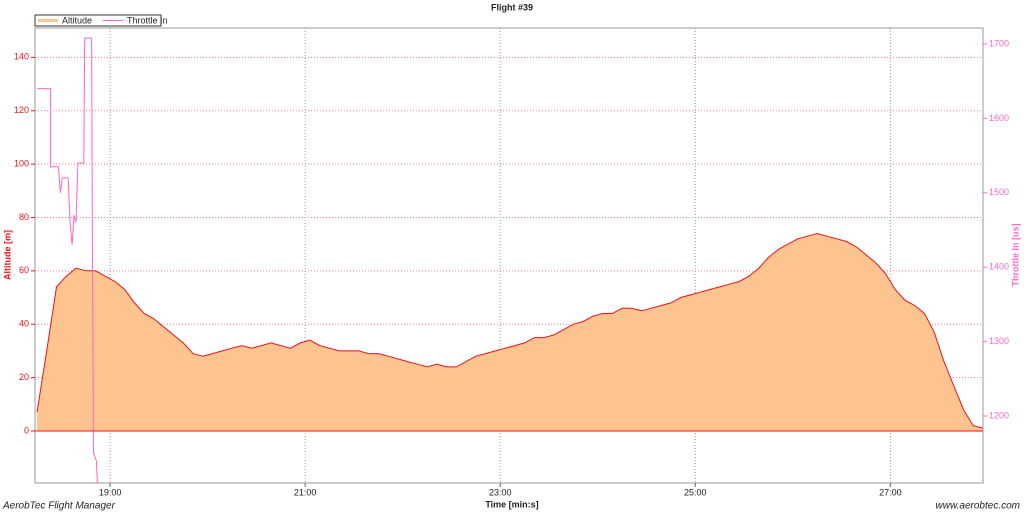 The image size is (1024, 513). What do you see at coordinates (77, 20) in the screenshot?
I see `legend-label: Altitude` at bounding box center [77, 20].